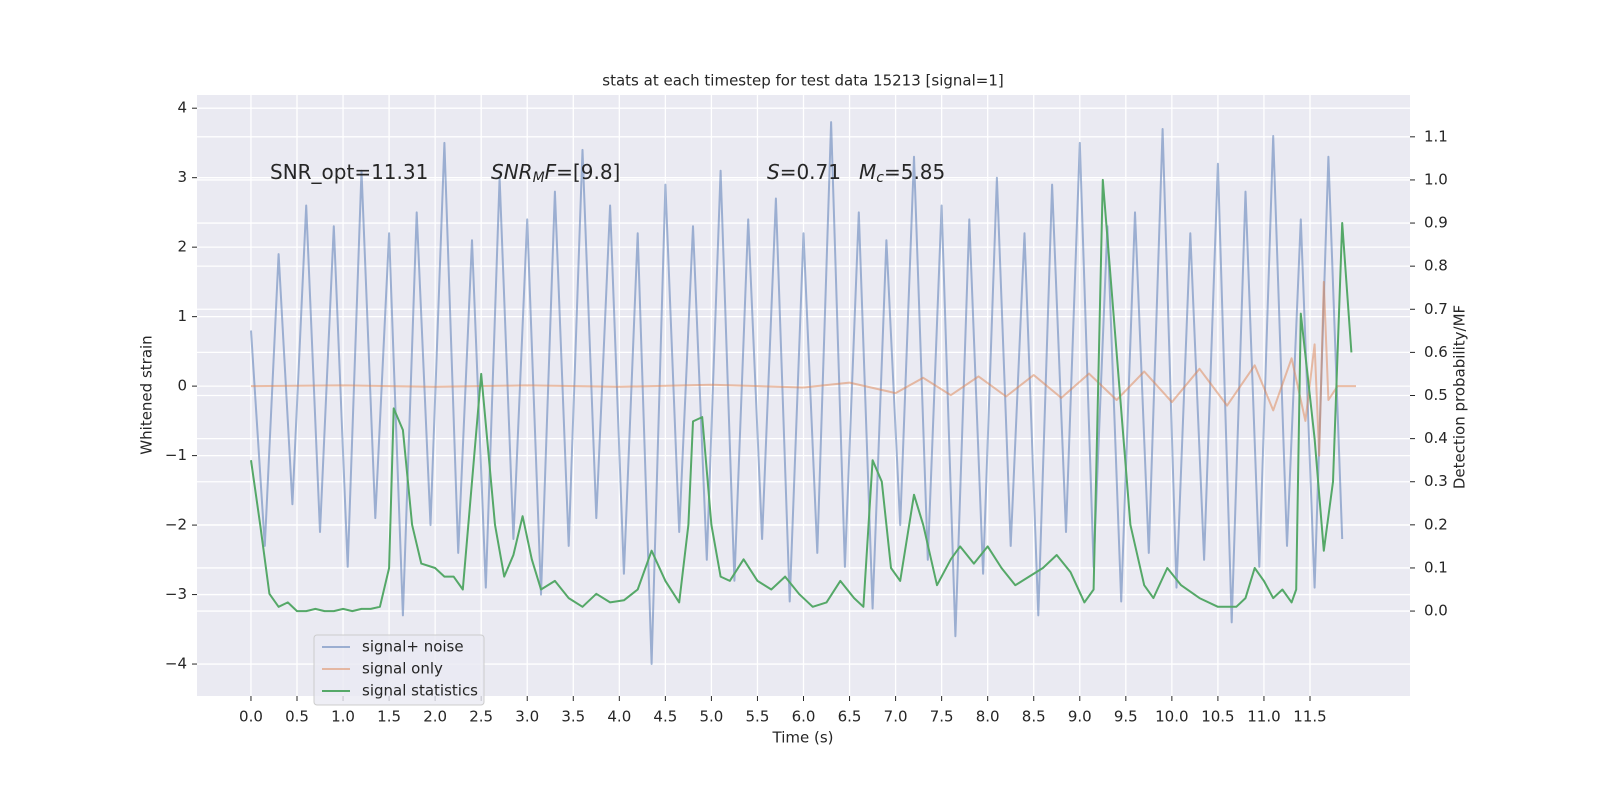 This screenshot has height=800, width=1600. I want to click on legend-box, so click(399, 670).